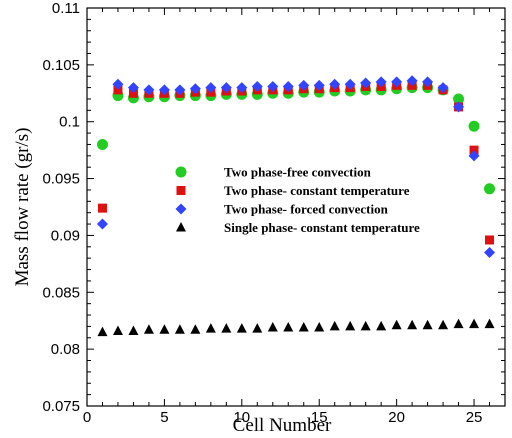 The height and width of the screenshot is (438, 512). I want to click on y-tick-label: 0.085, so click(61, 292).